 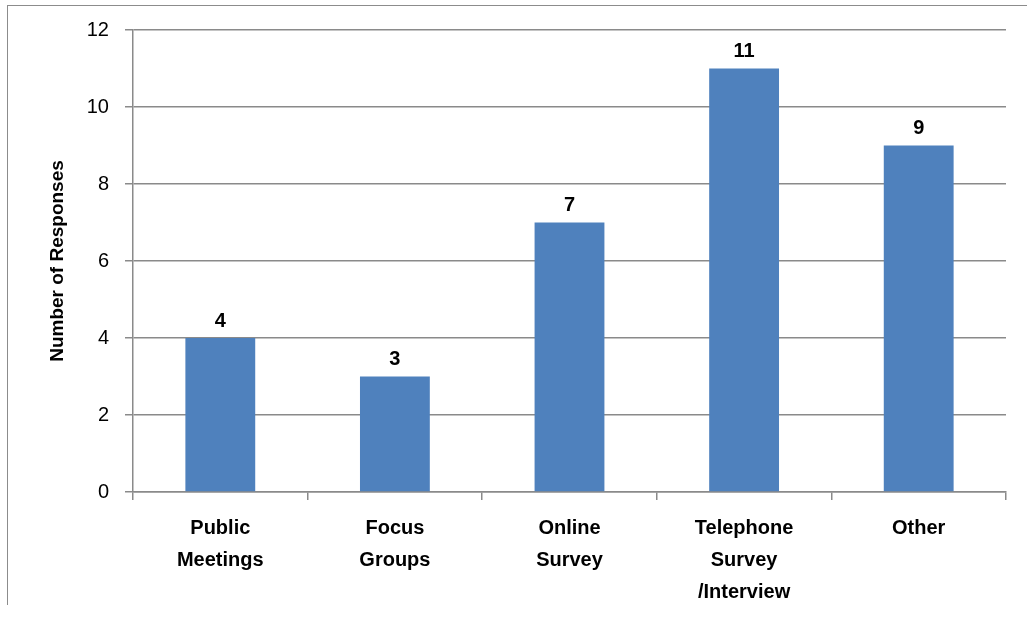 What do you see at coordinates (919, 127) in the screenshot?
I see `data-label: 9` at bounding box center [919, 127].